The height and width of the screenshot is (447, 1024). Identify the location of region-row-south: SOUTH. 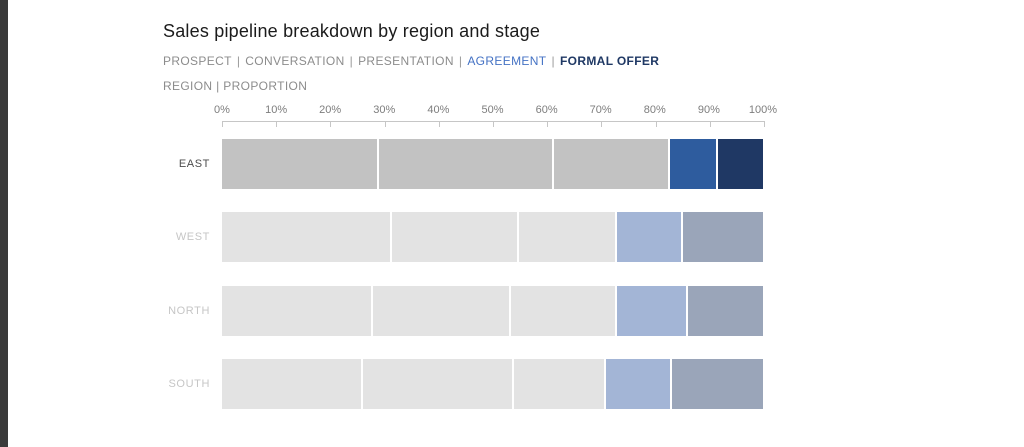
(463, 384).